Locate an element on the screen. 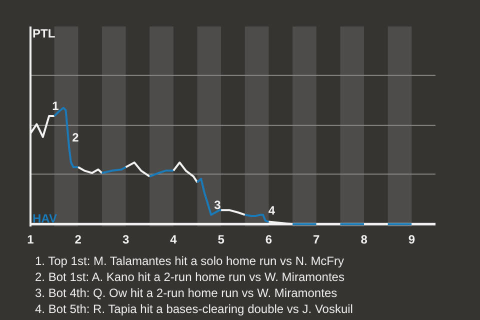 The width and height of the screenshot is (480, 320). annotation: 3 is located at coordinates (218, 205).